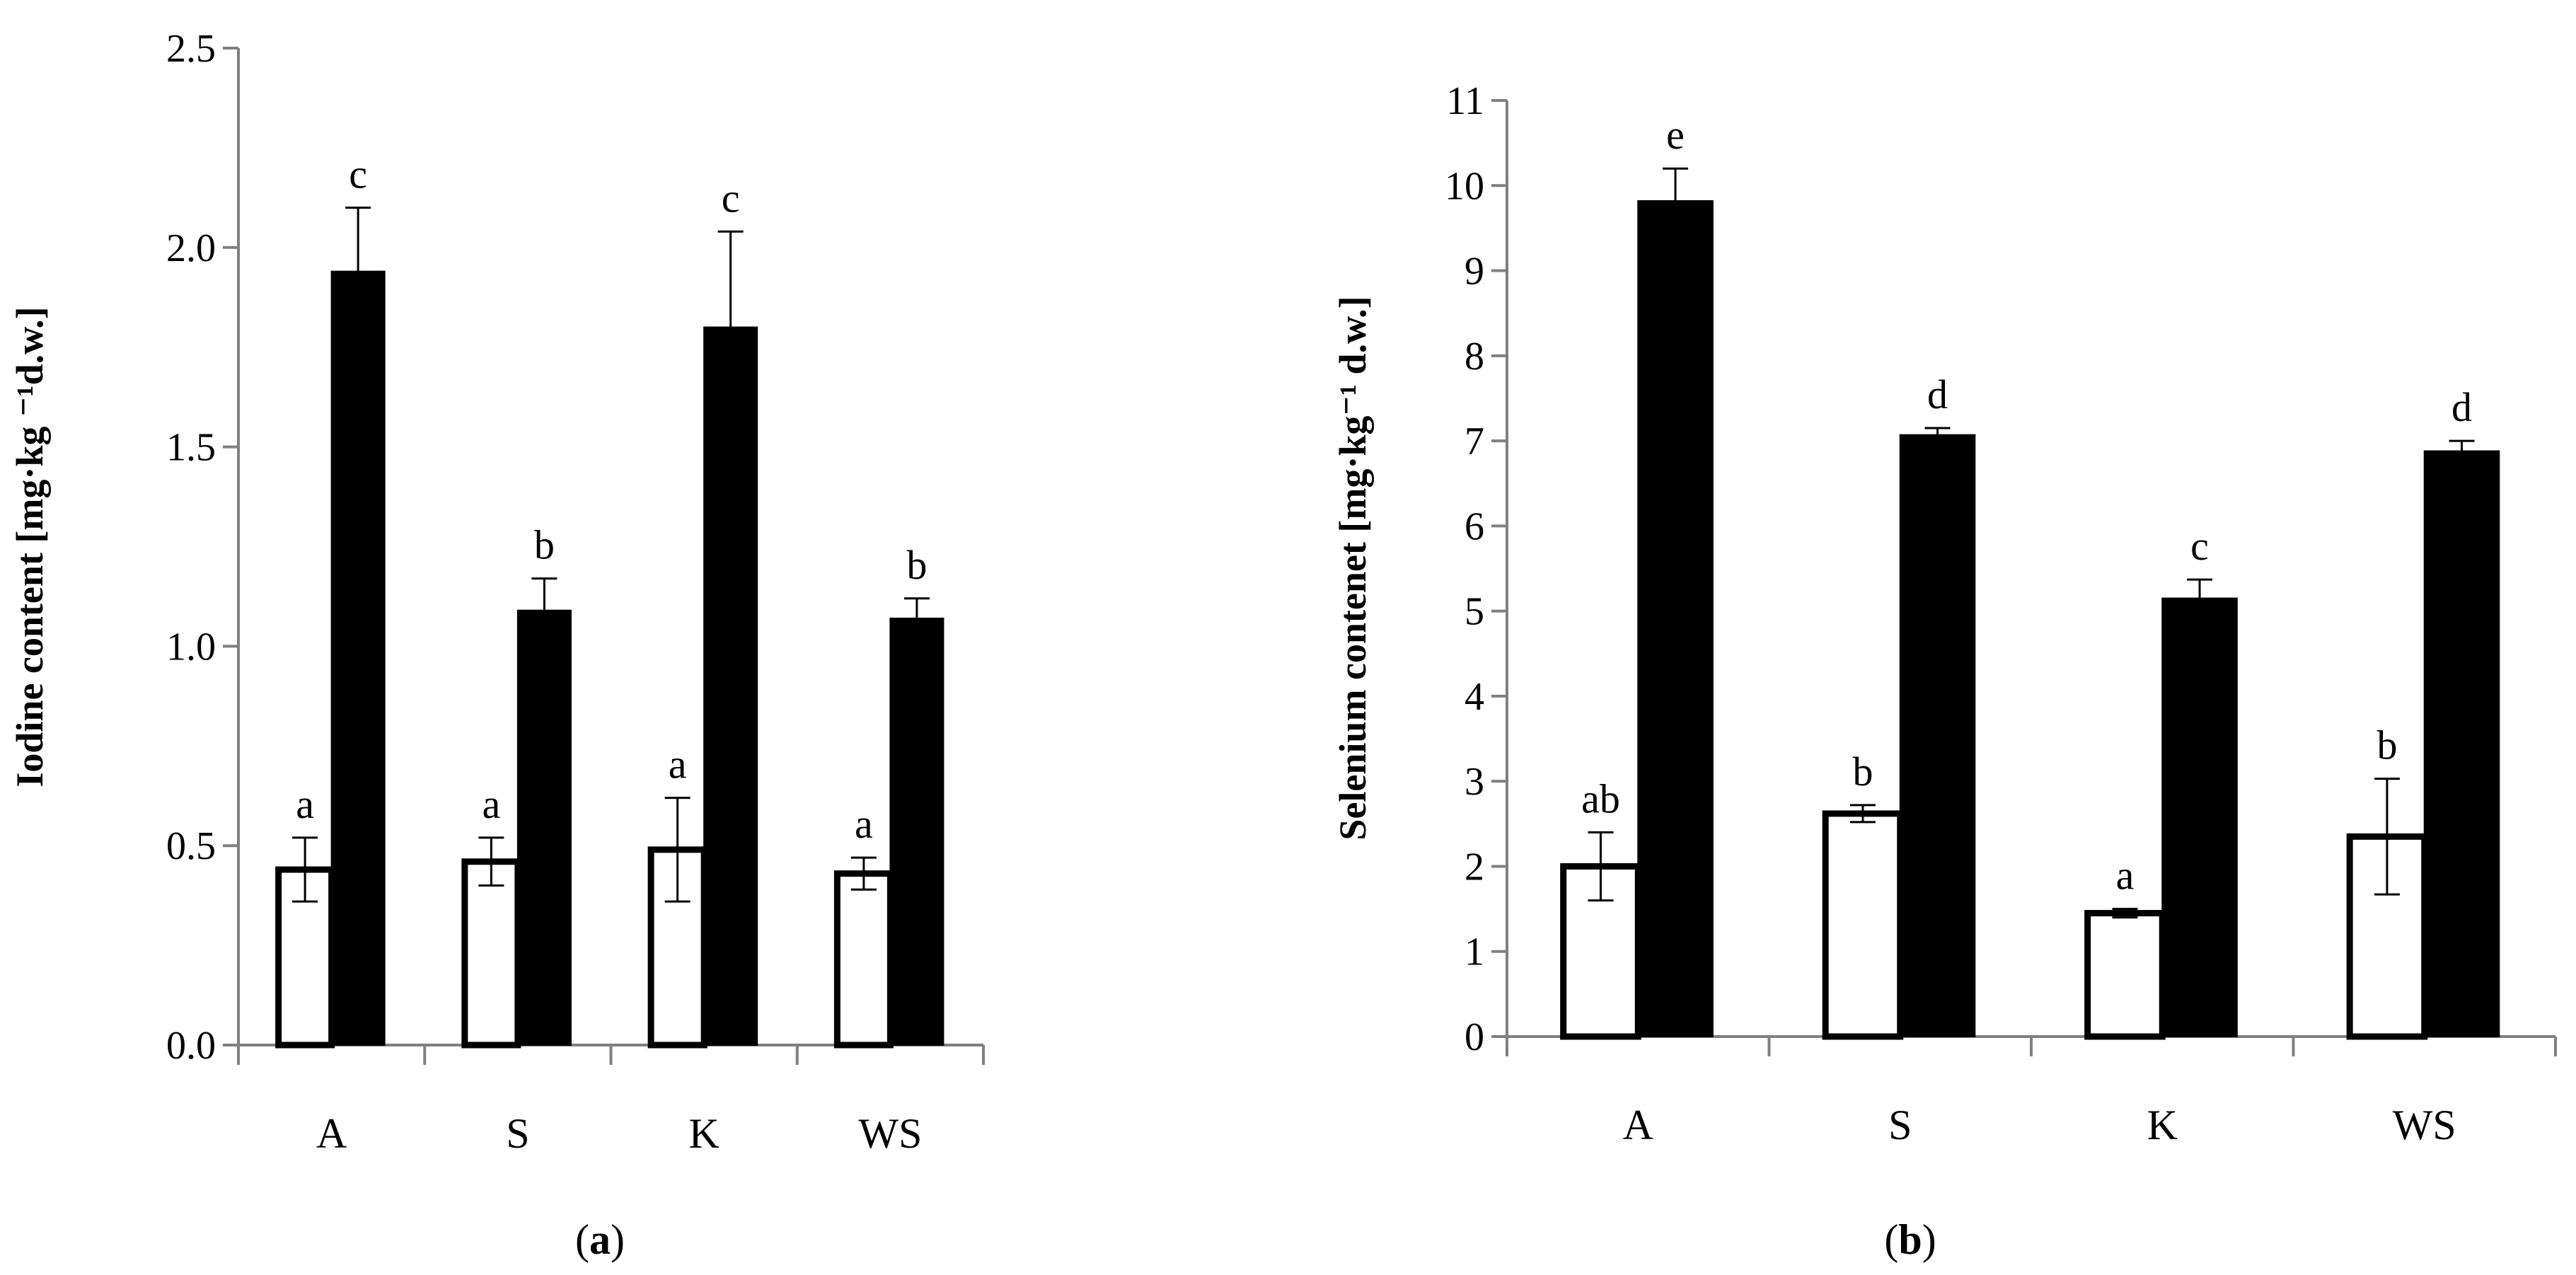 This screenshot has height=1275, width=2576. What do you see at coordinates (1675, 135) in the screenshot?
I see `significance-letter-treated: e` at bounding box center [1675, 135].